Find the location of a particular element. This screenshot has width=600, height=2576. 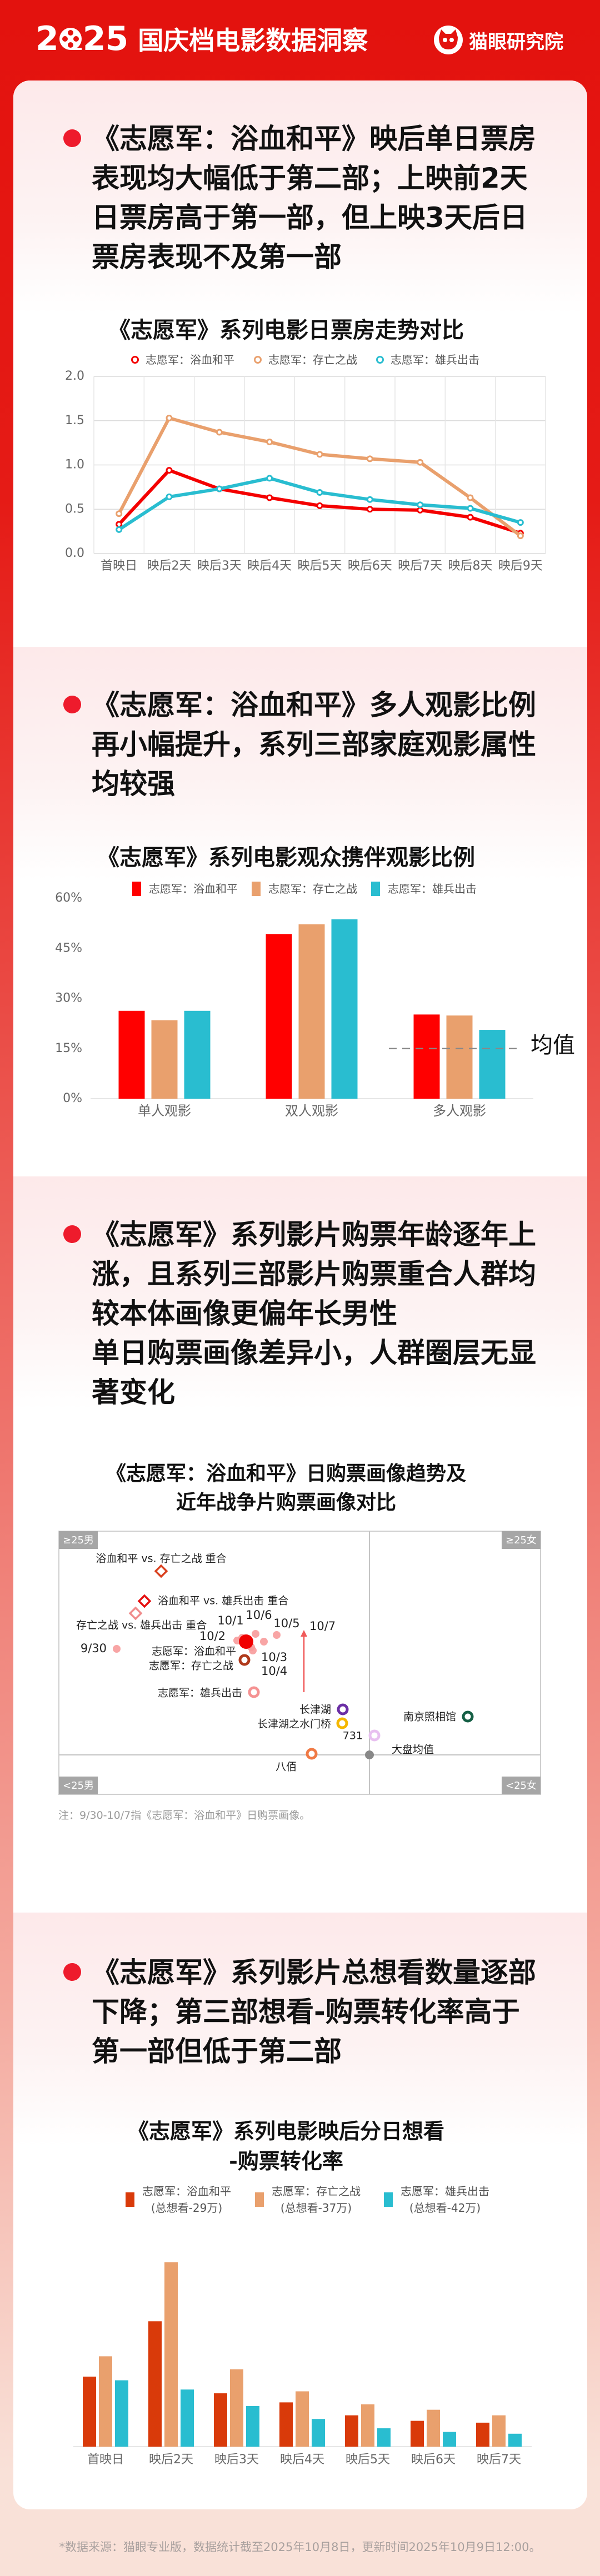

x-tick-label: 双人观影 is located at coordinates (312, 1111).